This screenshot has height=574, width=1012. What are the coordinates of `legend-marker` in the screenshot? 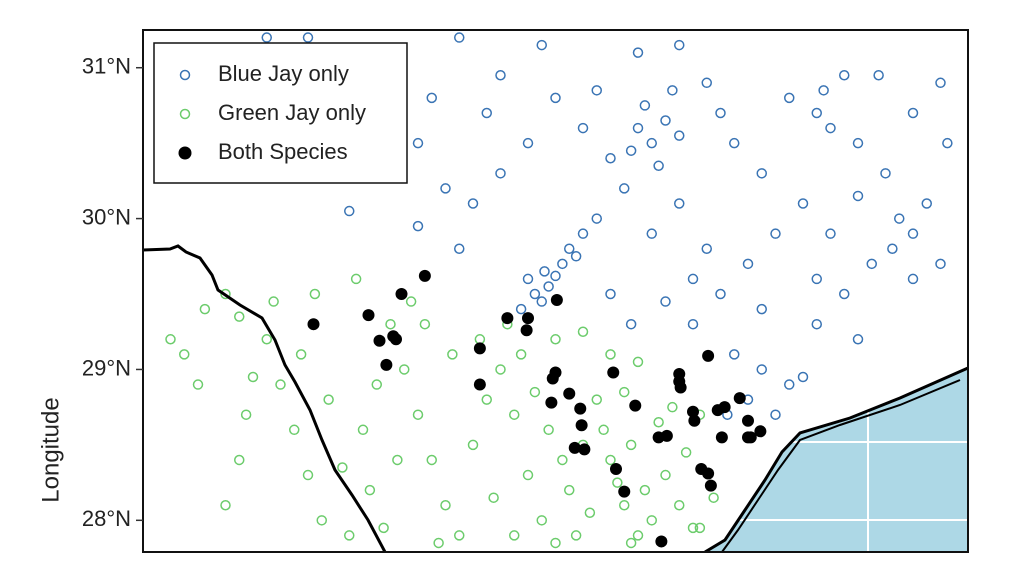 It's located at (185, 75).